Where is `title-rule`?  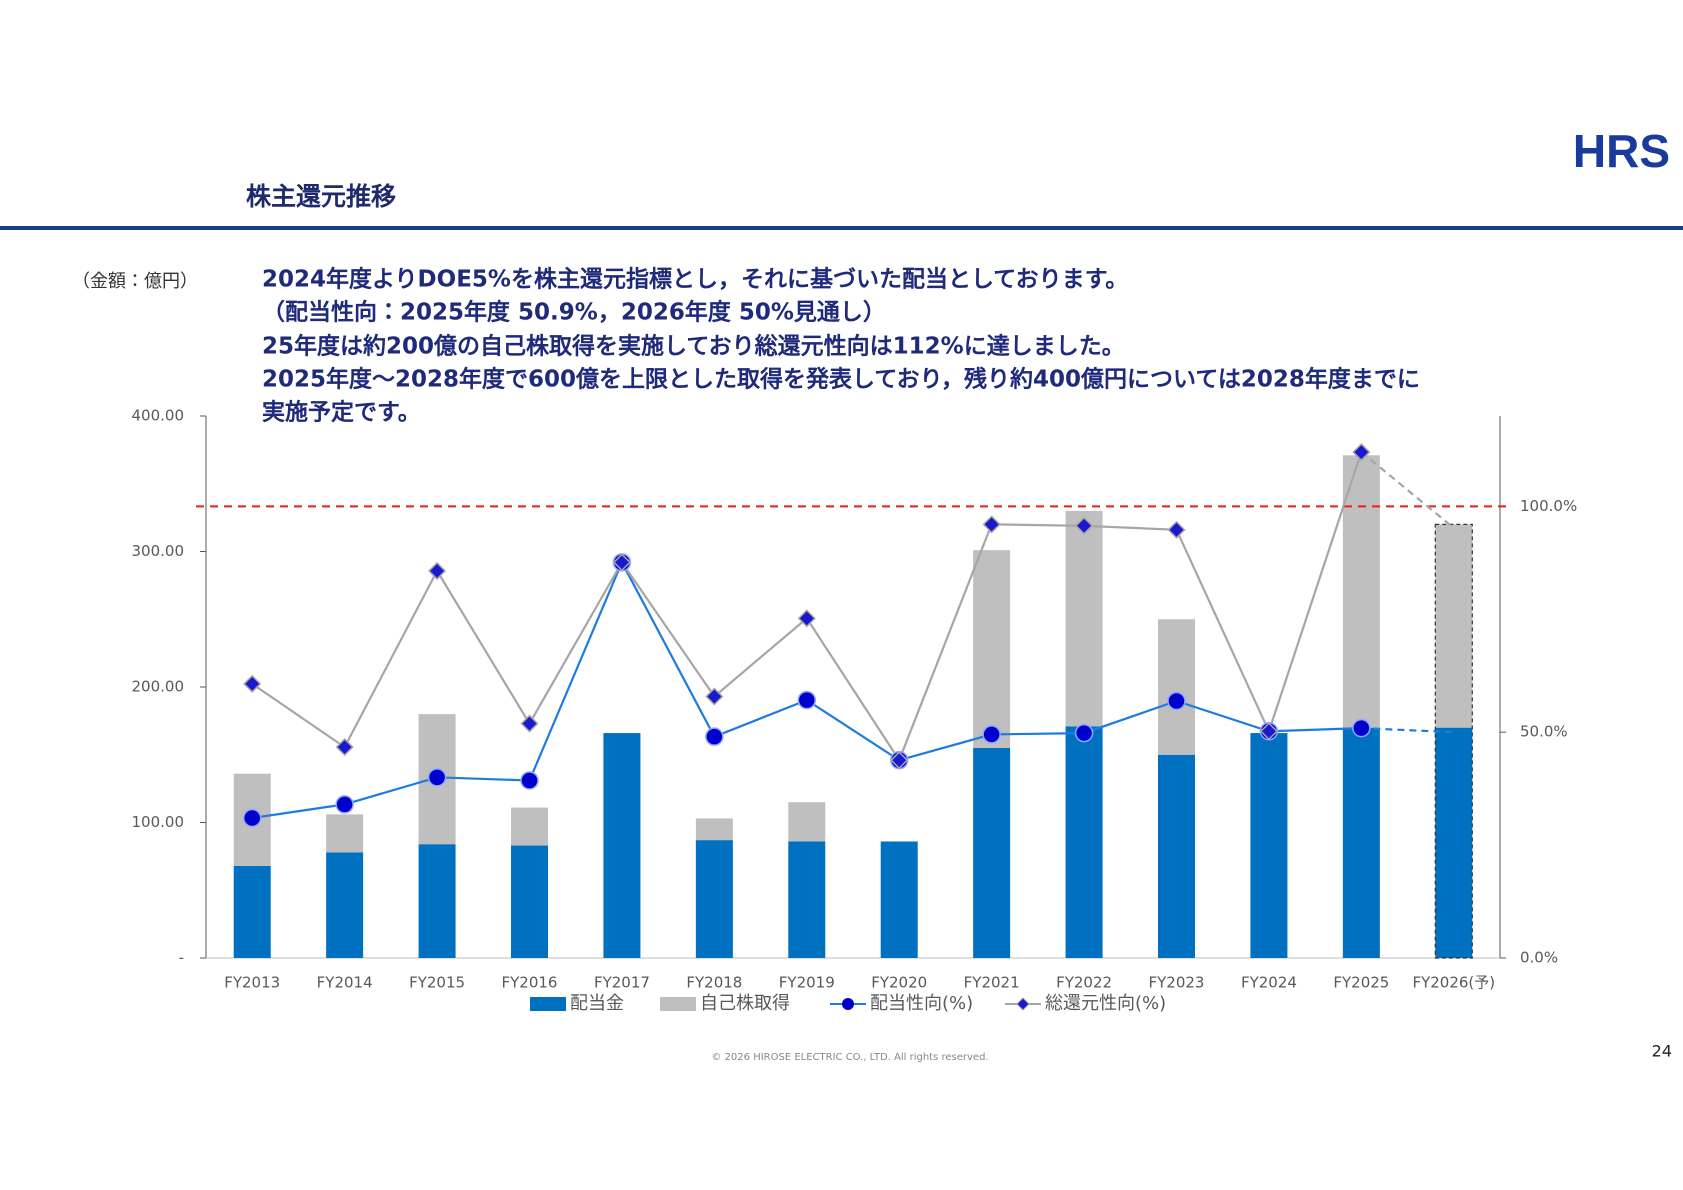
title-rule is located at coordinates (841, 228).